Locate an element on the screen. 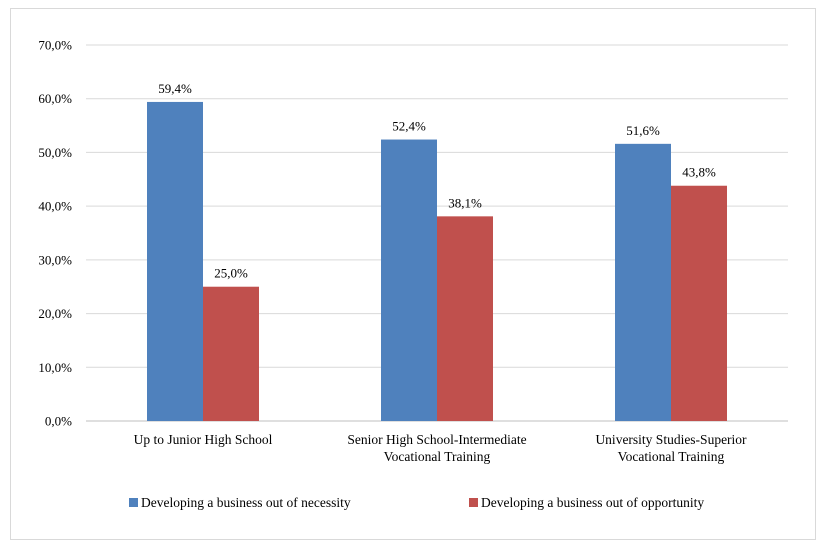 The height and width of the screenshot is (546, 823). legend-swatch-opportunity is located at coordinates (473, 502).